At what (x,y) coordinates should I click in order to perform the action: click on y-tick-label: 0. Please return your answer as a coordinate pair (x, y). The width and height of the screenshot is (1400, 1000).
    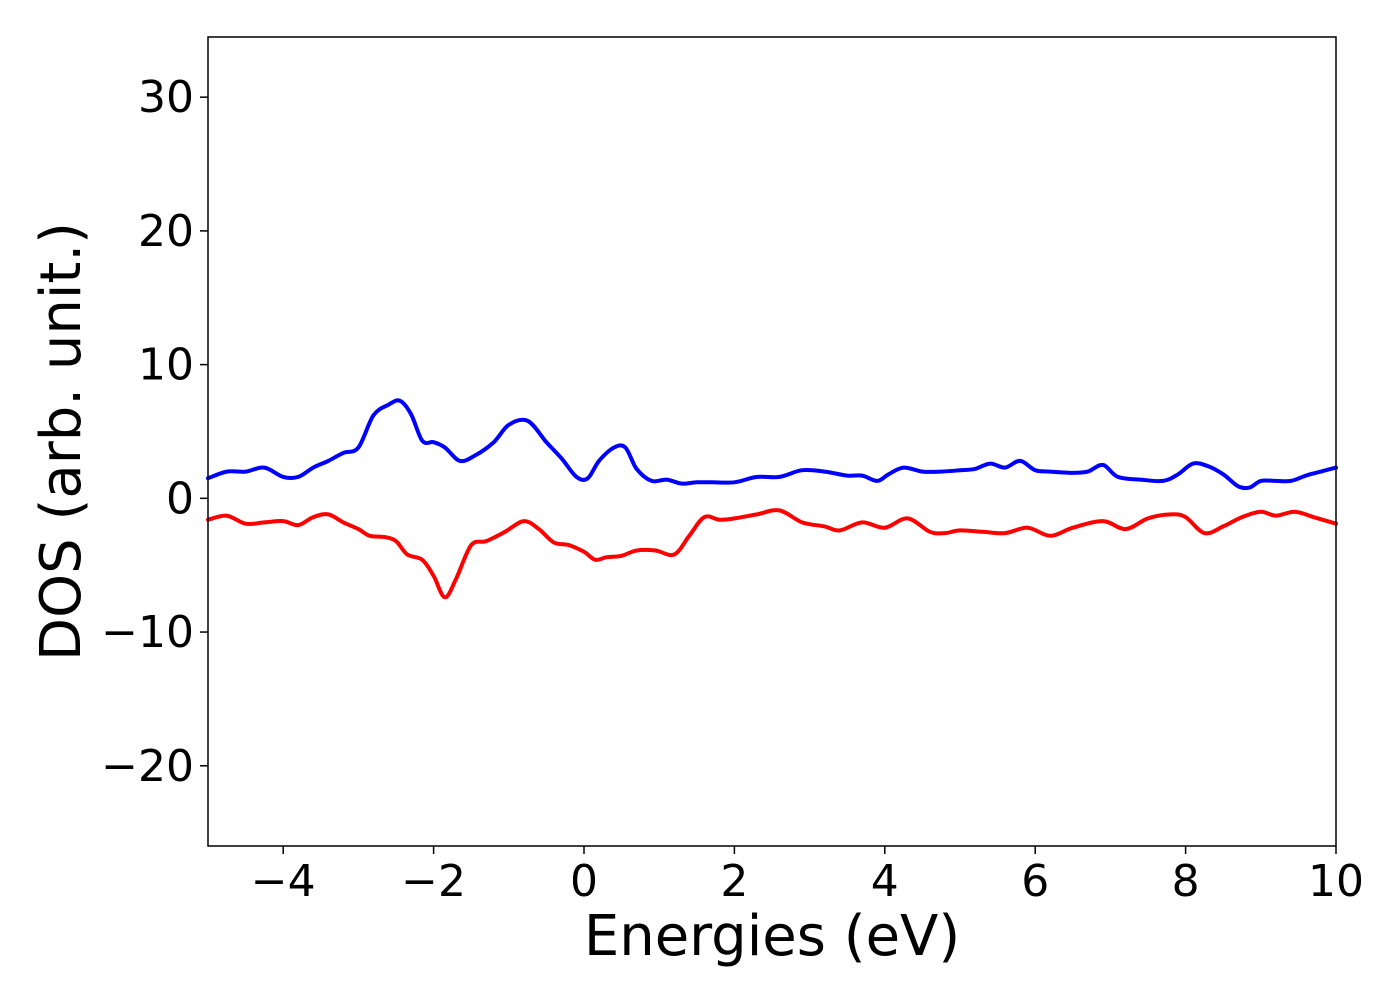
    Looking at the image, I should click on (180, 498).